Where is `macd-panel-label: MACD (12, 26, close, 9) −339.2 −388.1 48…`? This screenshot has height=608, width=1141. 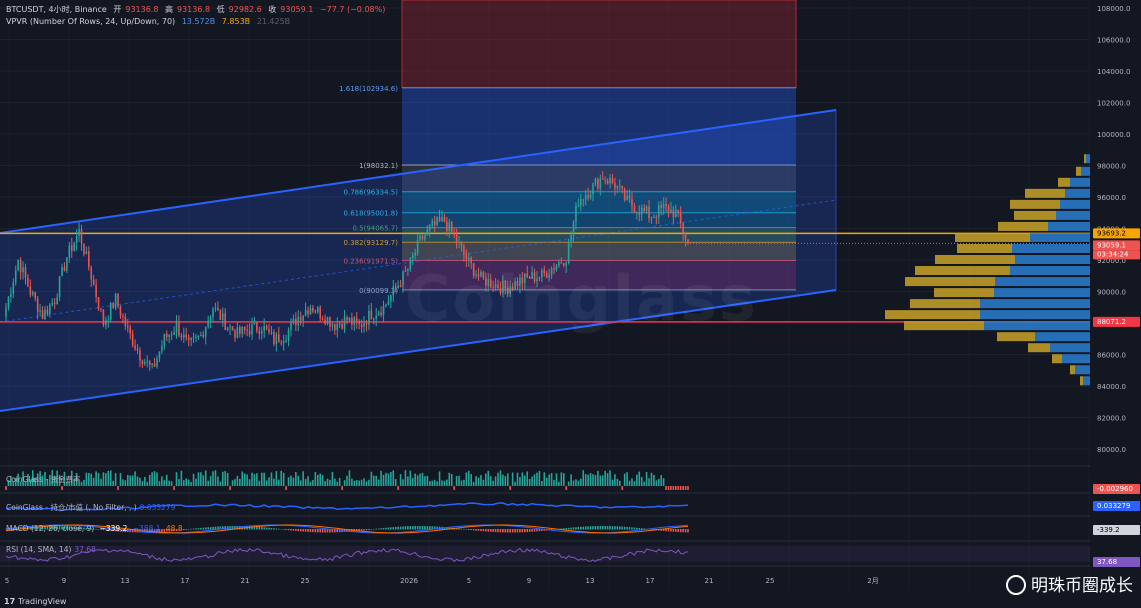
macd-panel-label: MACD (12, 26, close, 9) −339.2 −388.1 48… is located at coordinates (94, 528).